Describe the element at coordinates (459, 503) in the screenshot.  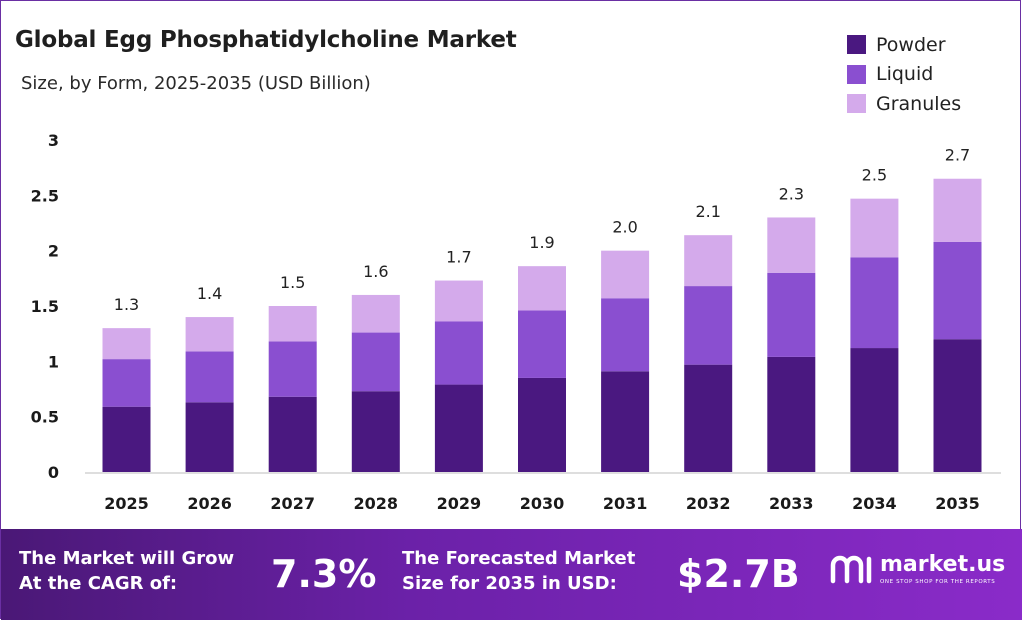
I see `x-tick-label: 2029` at that location.